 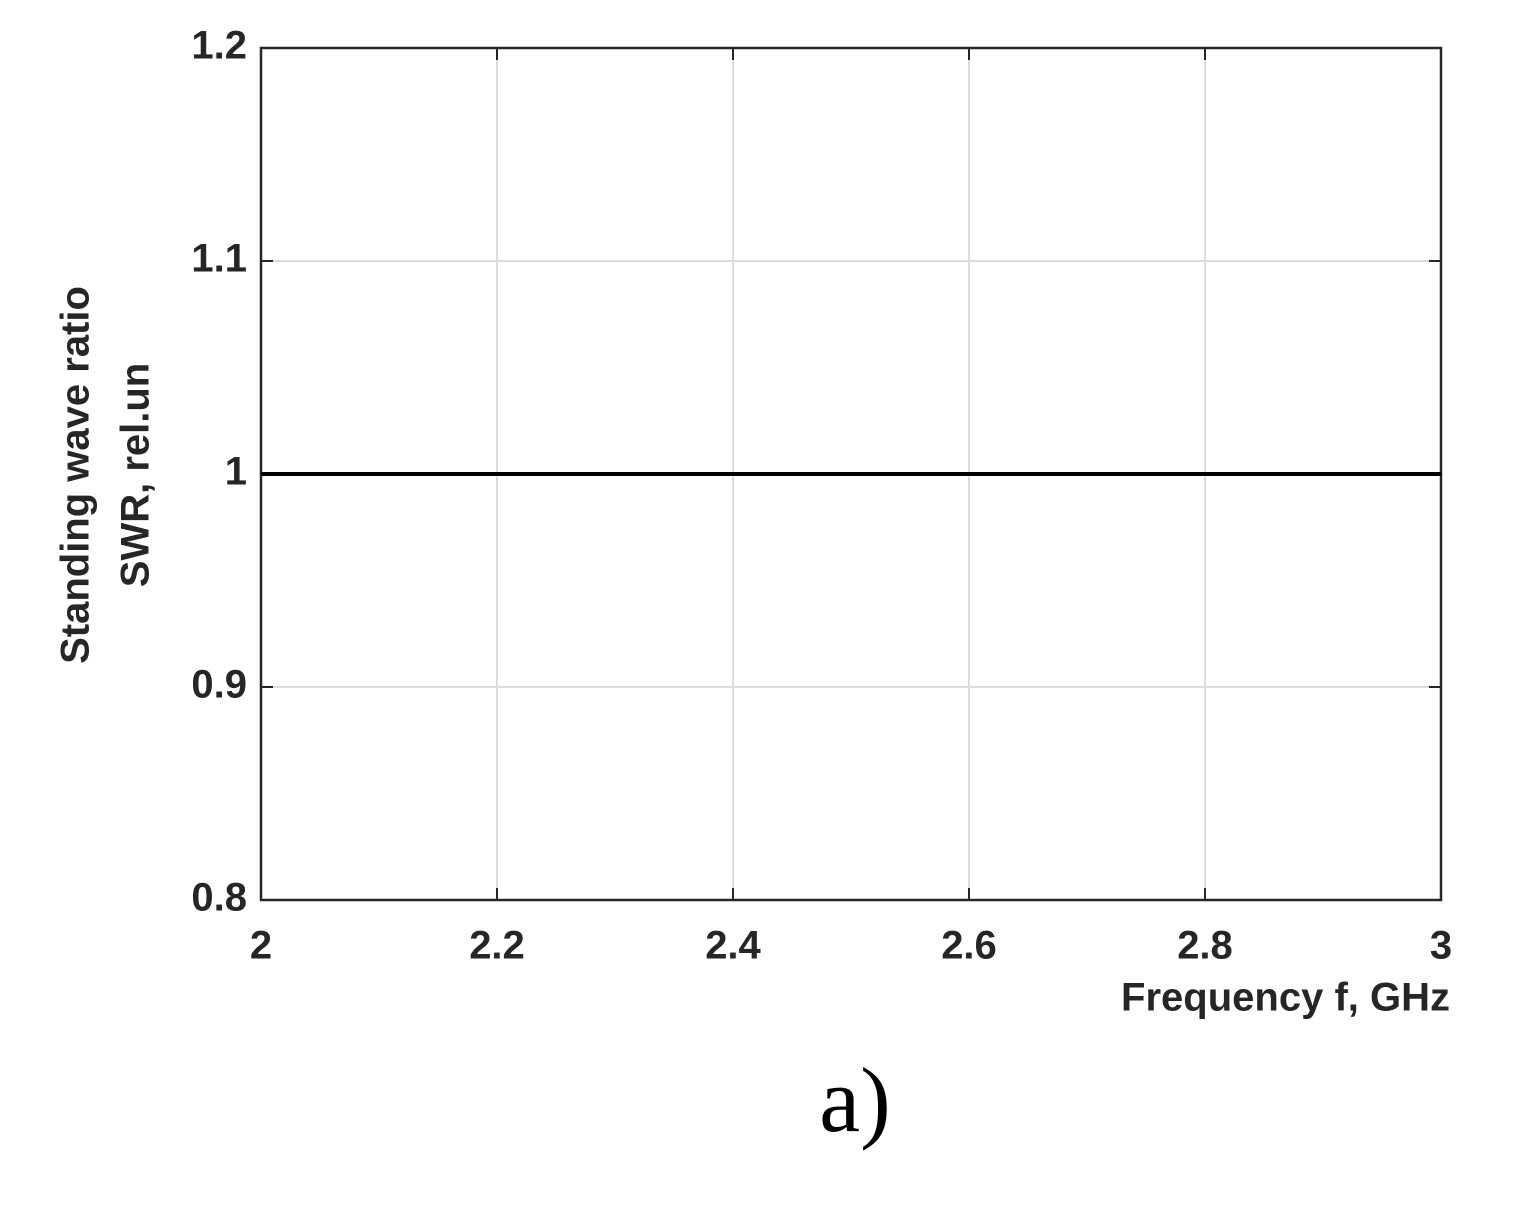 I want to click on y-tick-label: 0.9, so click(x=219, y=685).